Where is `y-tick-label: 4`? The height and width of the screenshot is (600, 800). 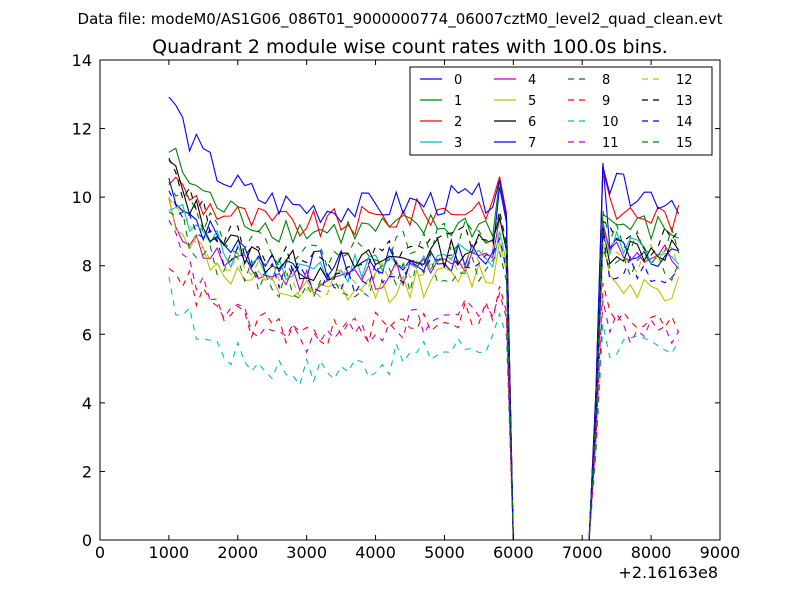 y-tick-label: 4 is located at coordinates (87, 403).